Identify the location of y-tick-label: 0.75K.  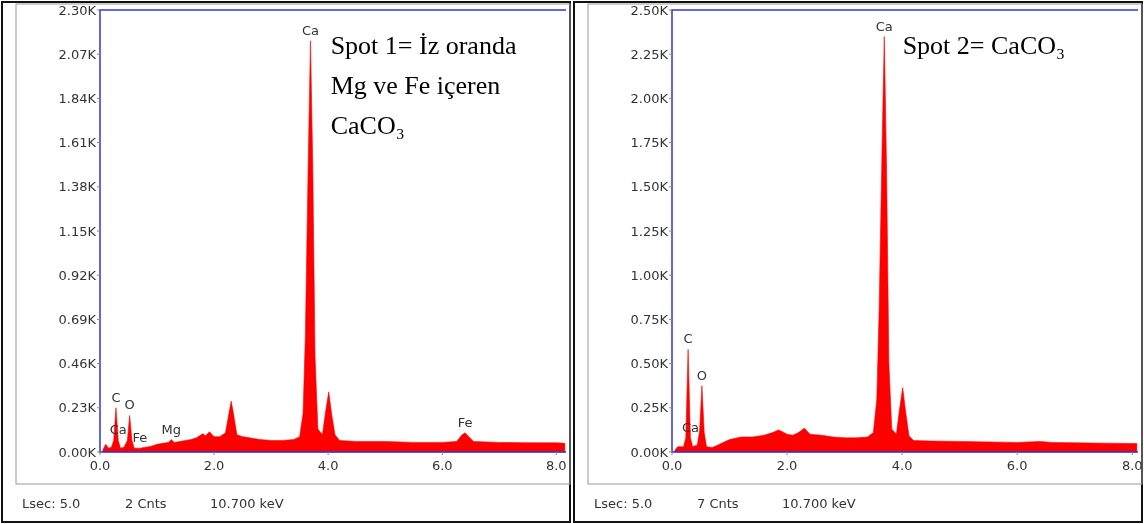
(649, 319).